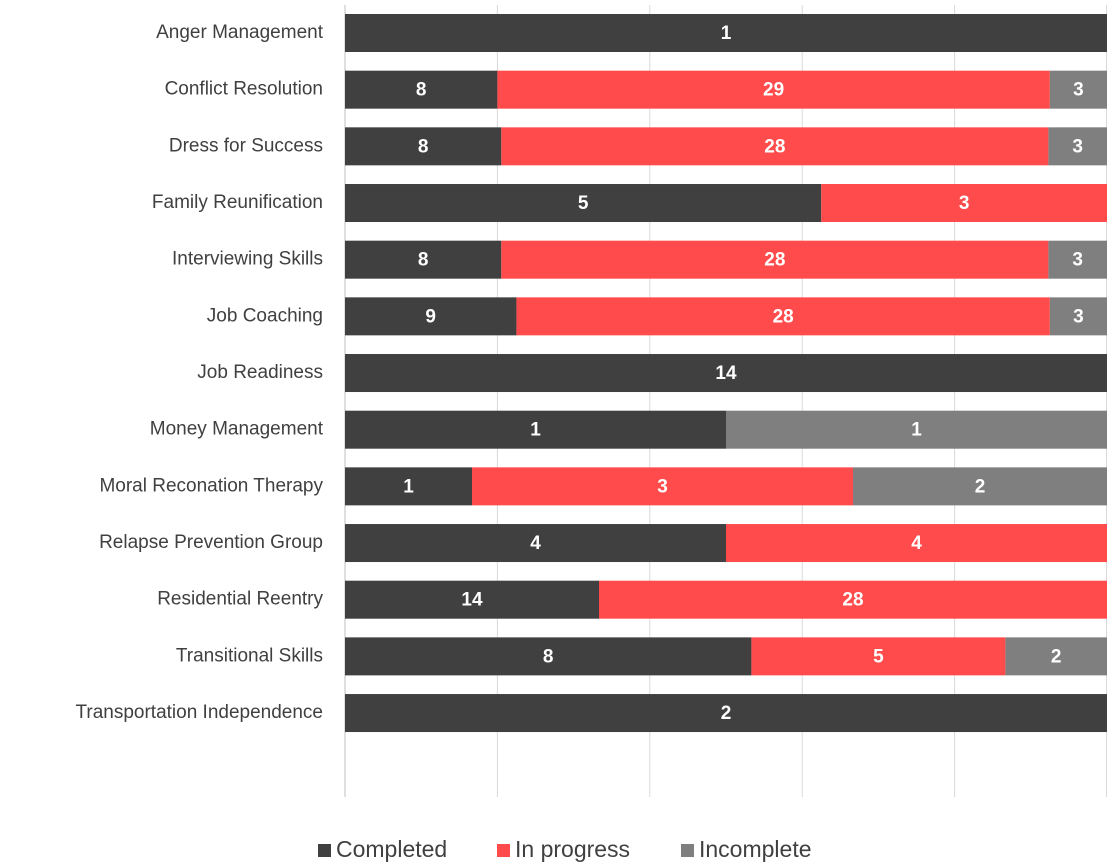 The height and width of the screenshot is (867, 1107). I want to click on y-tick-label: Relapse Prevention Group, so click(211, 542).